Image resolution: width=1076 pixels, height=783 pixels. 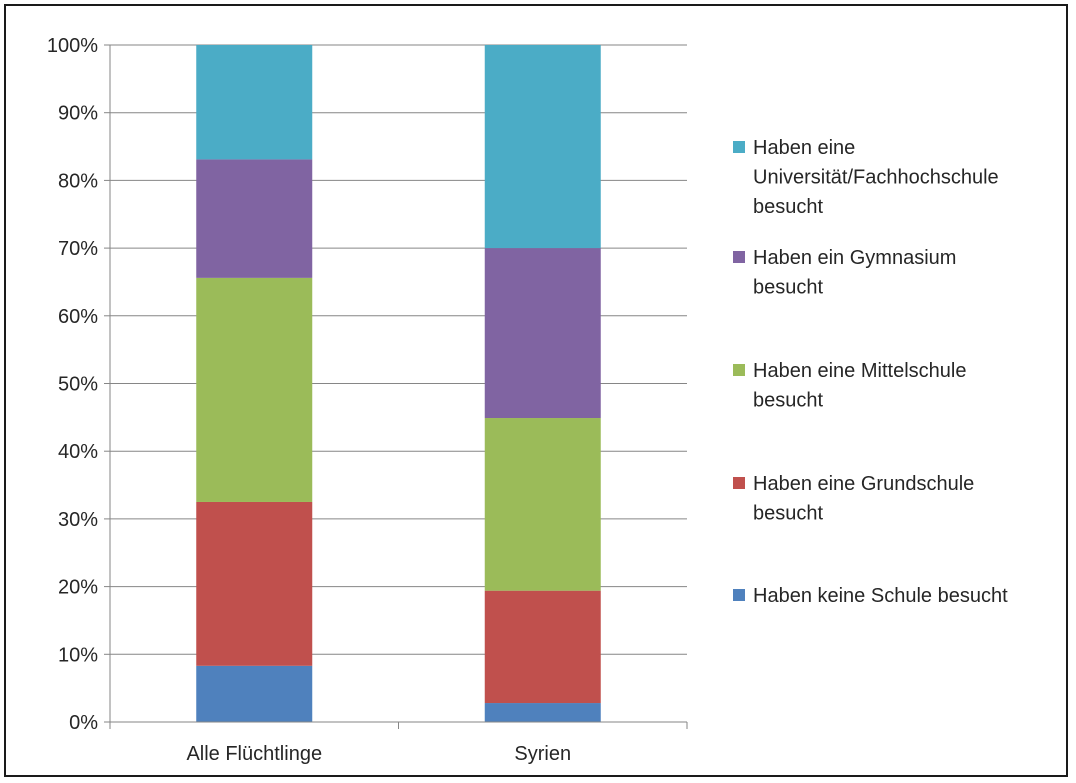 I want to click on legend-item: Haben keine Schule besucht, so click(x=870, y=596).